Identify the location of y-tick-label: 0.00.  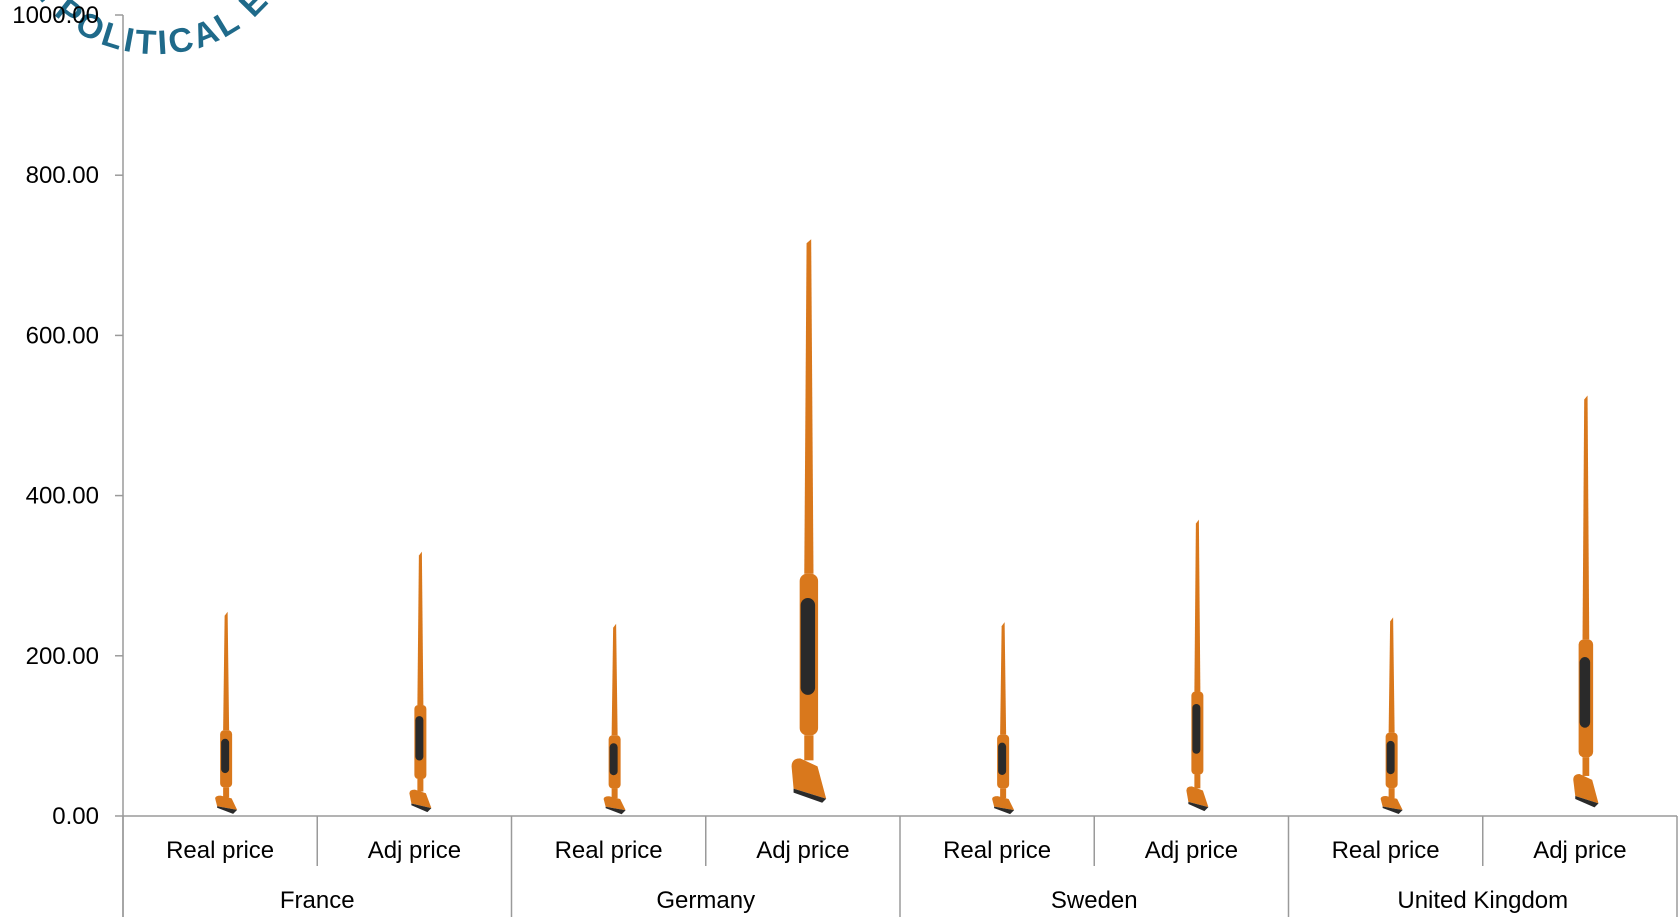
(75, 816).